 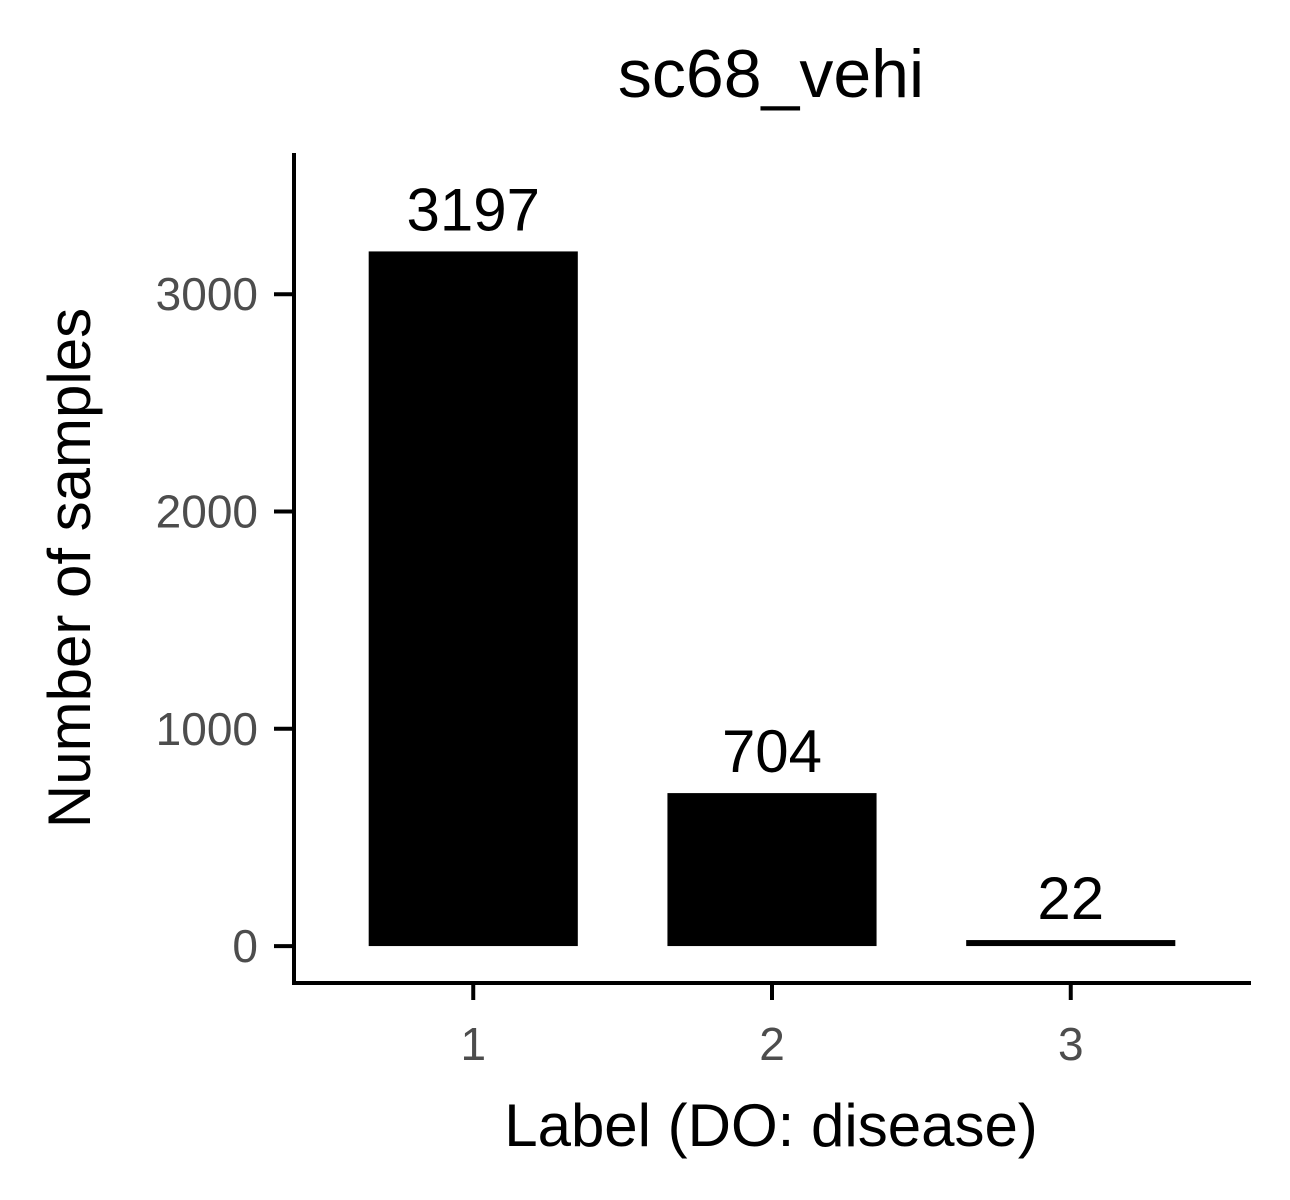 I want to click on y-tick-label: 0, so click(x=245, y=946).